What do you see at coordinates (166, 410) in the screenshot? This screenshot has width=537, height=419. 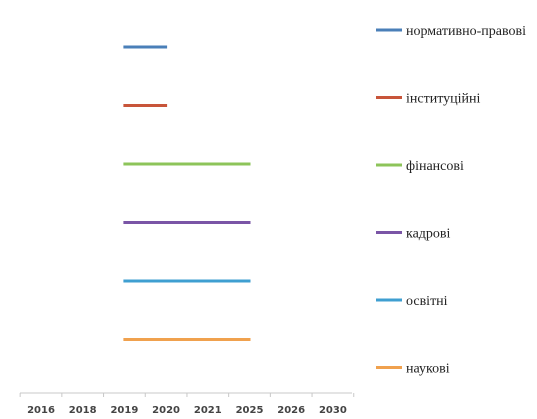 I see `x-tick-label-2020: 2020` at bounding box center [166, 410].